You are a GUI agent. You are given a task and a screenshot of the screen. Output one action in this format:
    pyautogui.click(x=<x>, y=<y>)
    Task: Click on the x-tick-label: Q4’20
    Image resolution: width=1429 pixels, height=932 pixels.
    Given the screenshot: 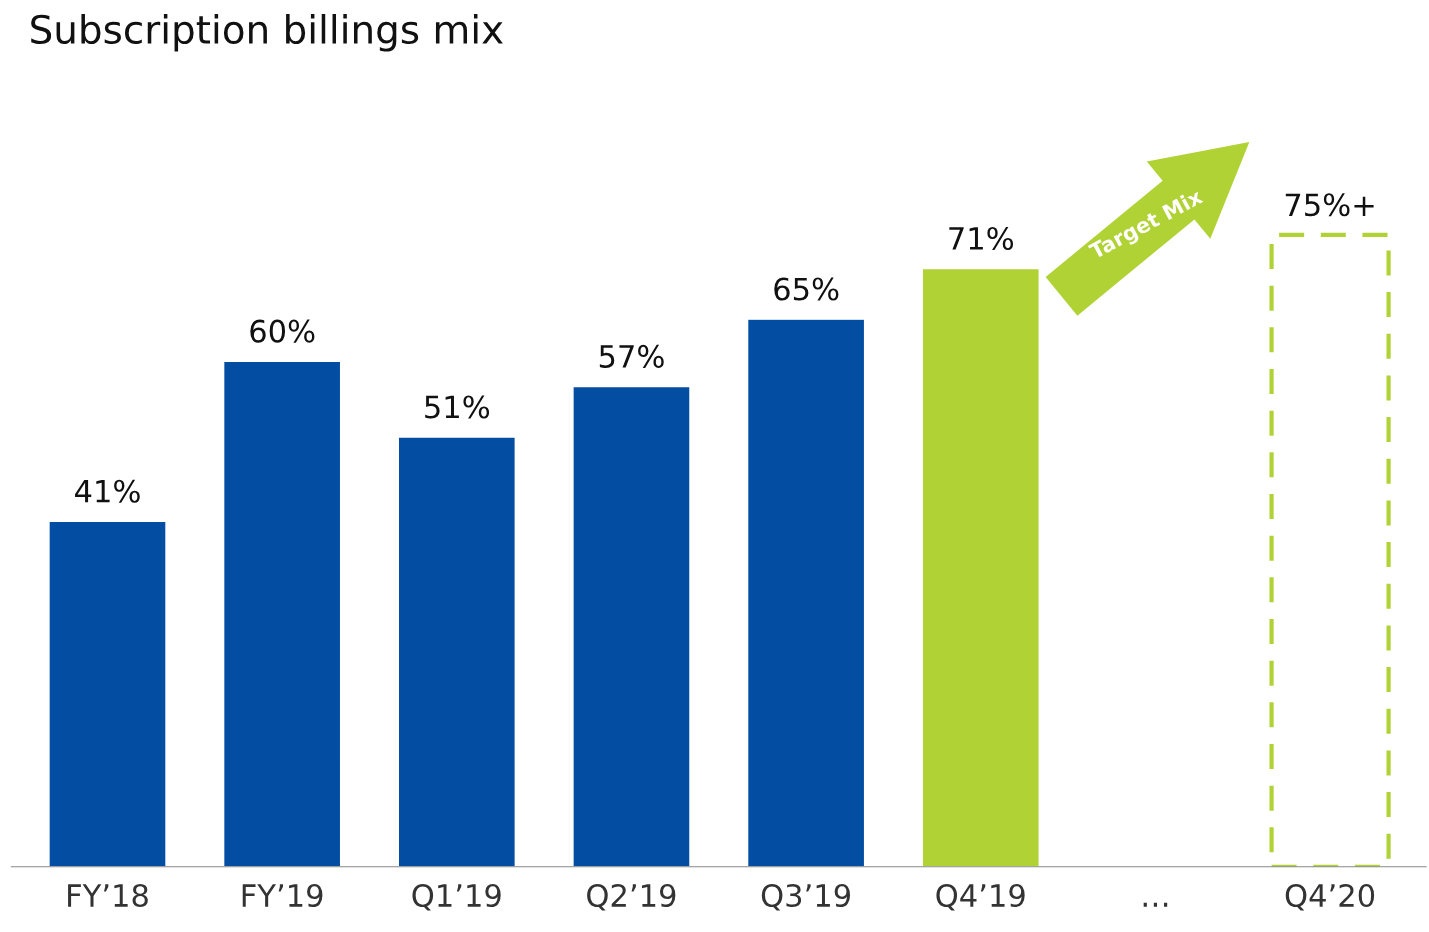 What is the action you would take?
    pyautogui.click(x=1330, y=897)
    